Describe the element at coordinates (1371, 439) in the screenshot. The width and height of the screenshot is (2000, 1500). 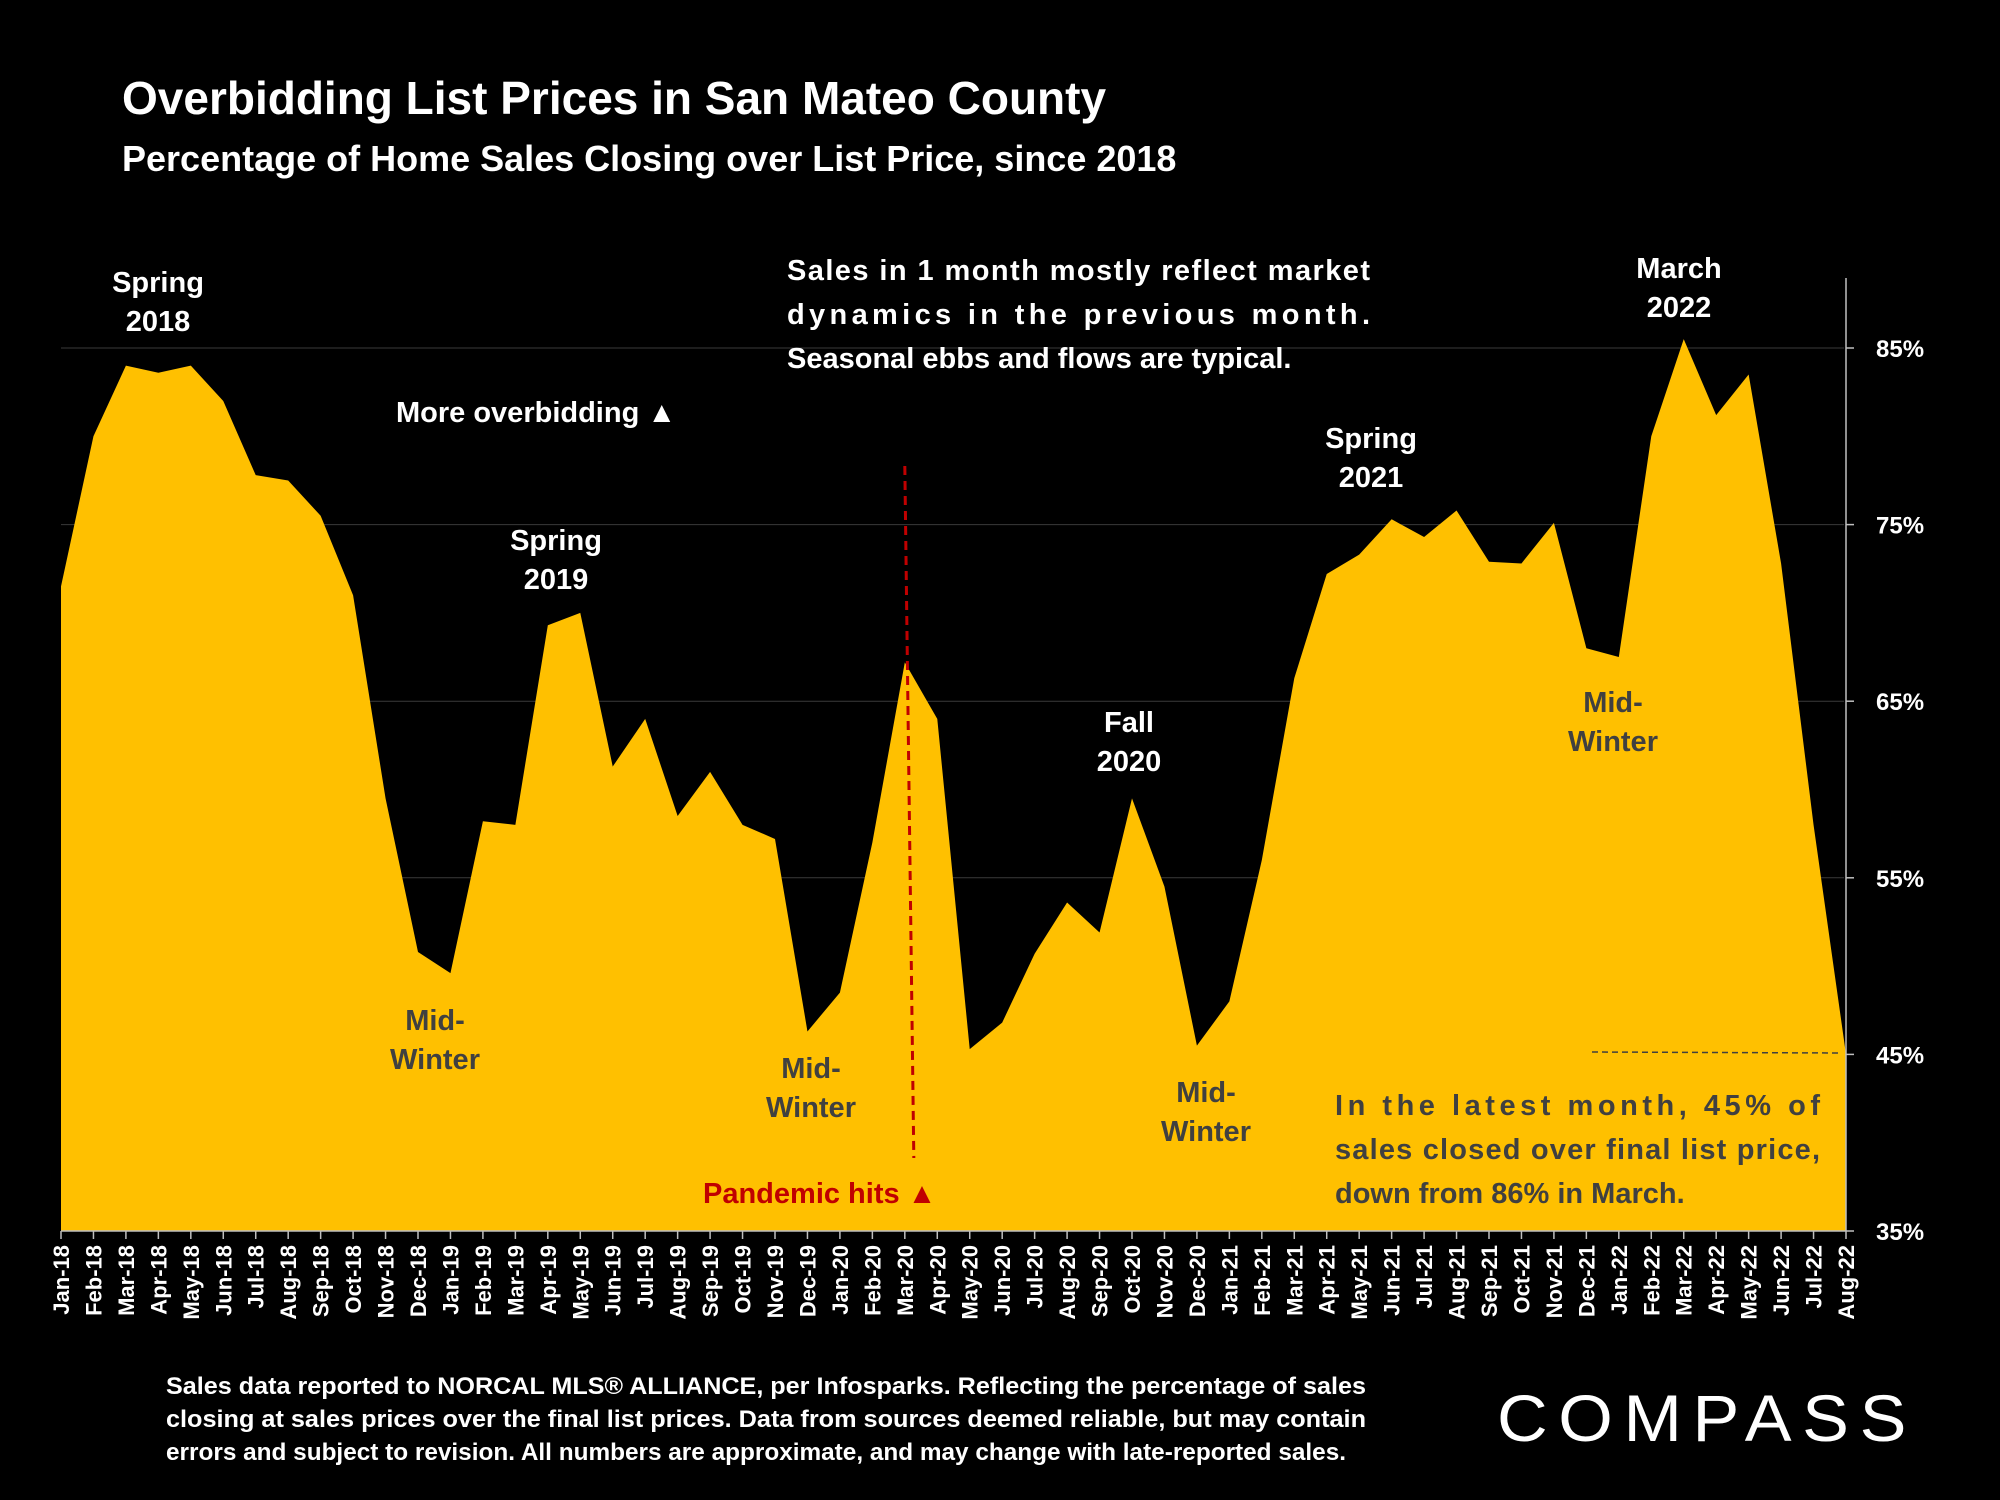
I see `annotation-spring-2021-line-1: Spring` at that location.